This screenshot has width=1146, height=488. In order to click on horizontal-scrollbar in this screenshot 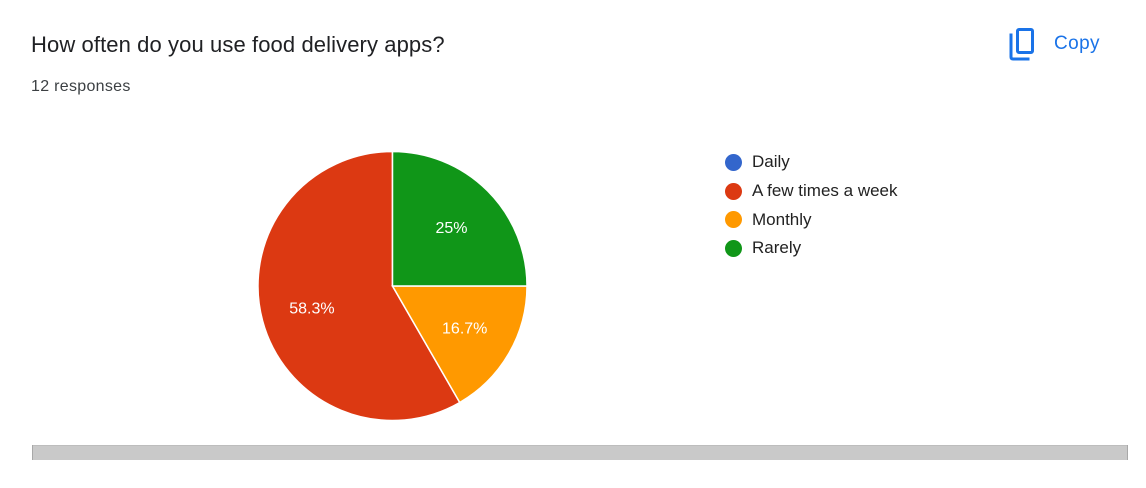, I will do `click(580, 452)`.